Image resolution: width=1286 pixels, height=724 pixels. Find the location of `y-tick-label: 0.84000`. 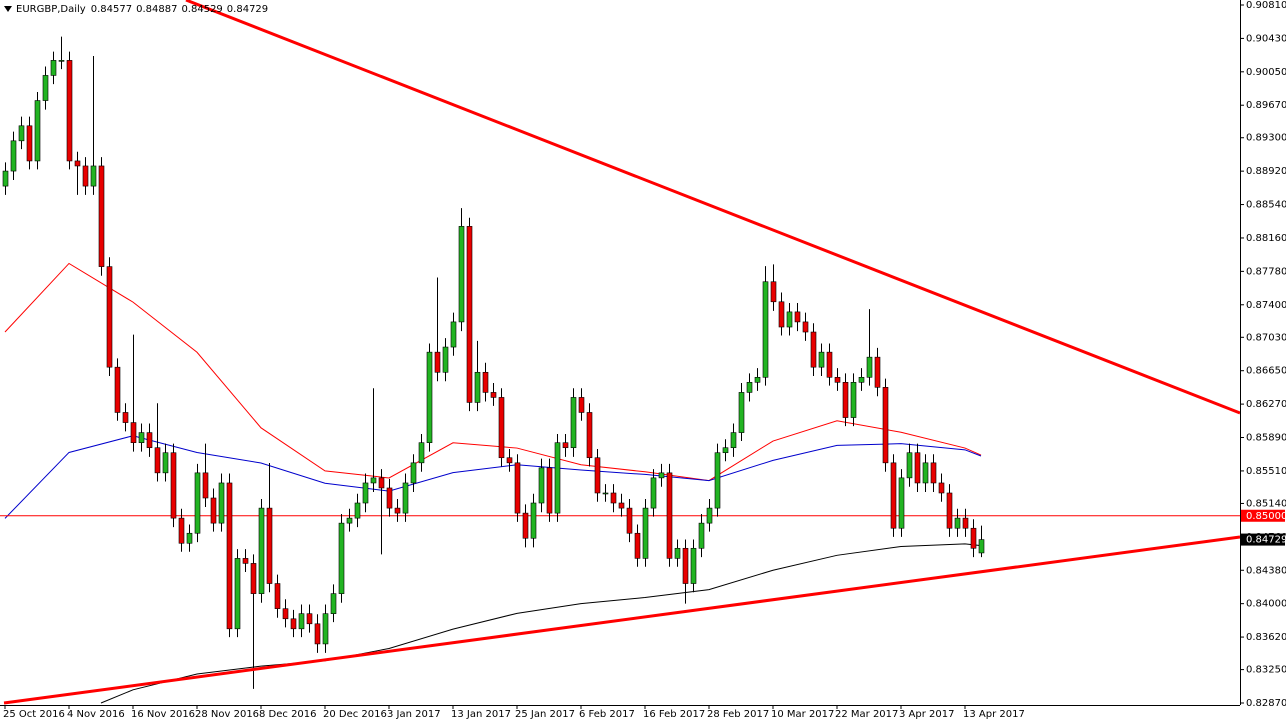

y-tick-label: 0.84000 is located at coordinates (1266, 604).